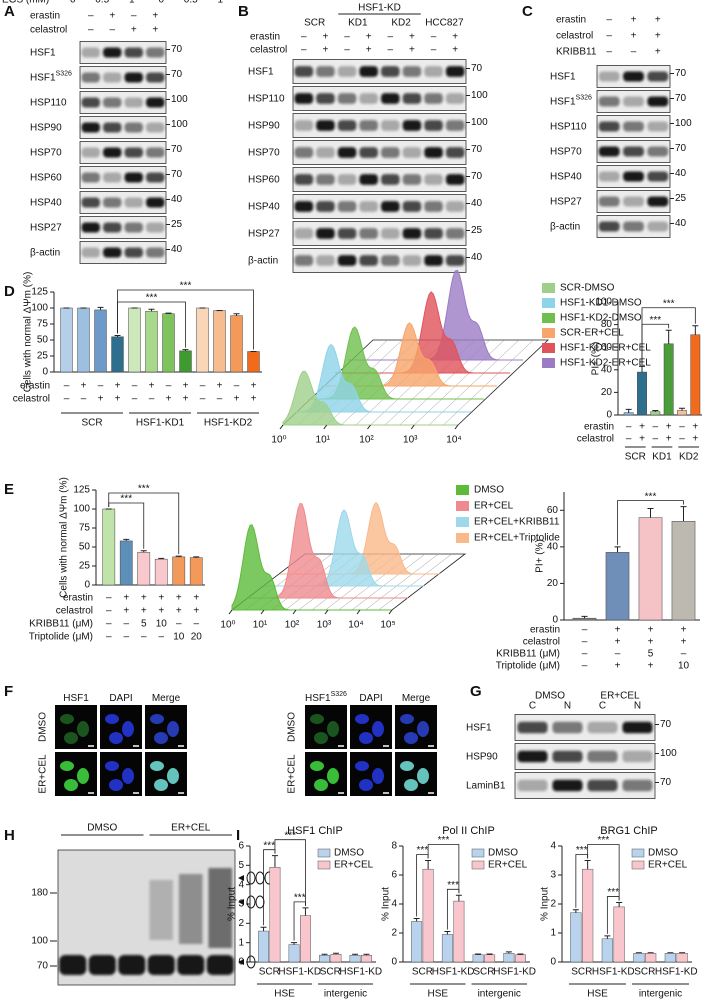  I want to click on chart-title: HSF1 ChIP, so click(315, 831).